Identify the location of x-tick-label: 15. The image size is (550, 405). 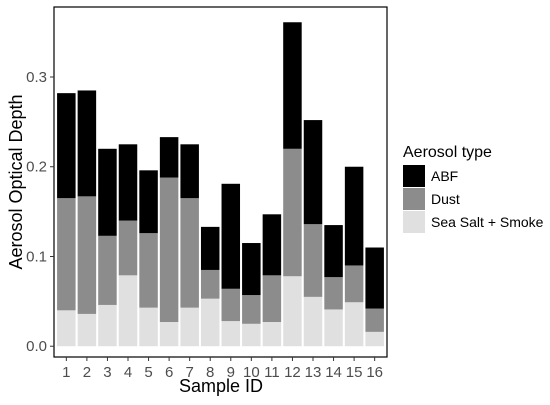
(354, 372).